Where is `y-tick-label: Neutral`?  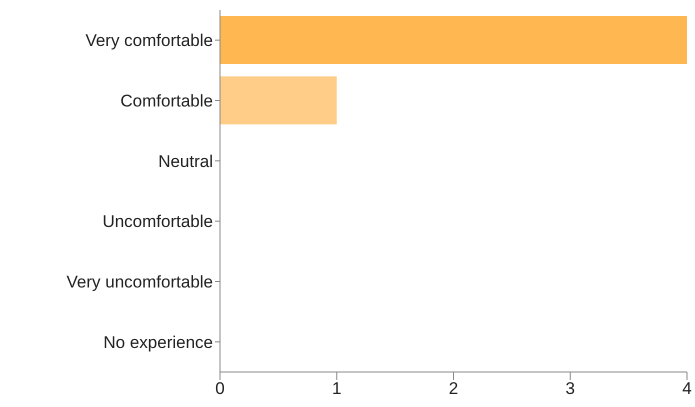
y-tick-label: Neutral is located at coordinates (185, 161).